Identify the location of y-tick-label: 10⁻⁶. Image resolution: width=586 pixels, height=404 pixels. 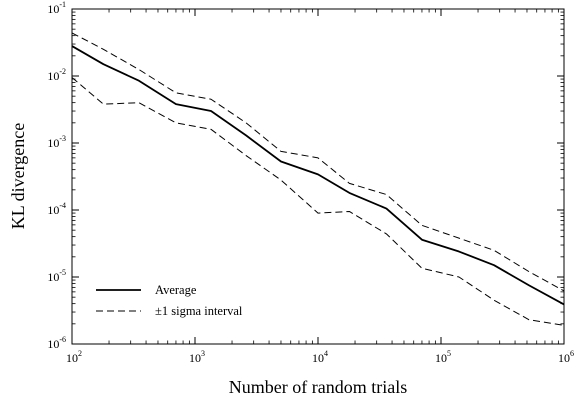
(56, 343).